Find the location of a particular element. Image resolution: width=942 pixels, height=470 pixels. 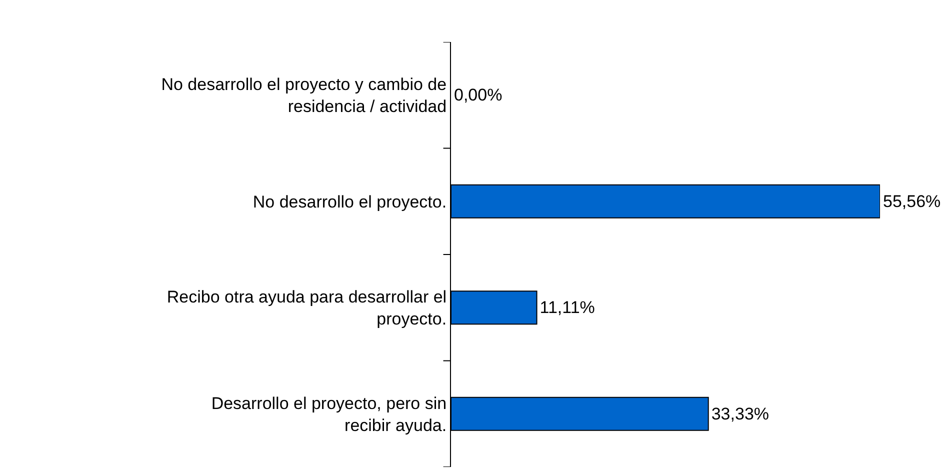

data-label: 55,56% is located at coordinates (912, 201).